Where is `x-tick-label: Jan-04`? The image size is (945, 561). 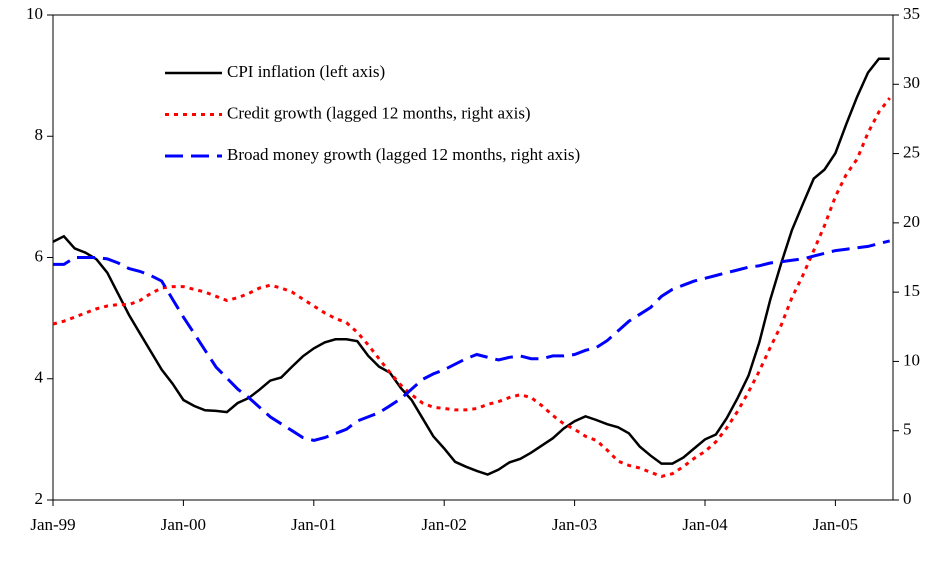 x-tick-label: Jan-04 is located at coordinates (705, 524).